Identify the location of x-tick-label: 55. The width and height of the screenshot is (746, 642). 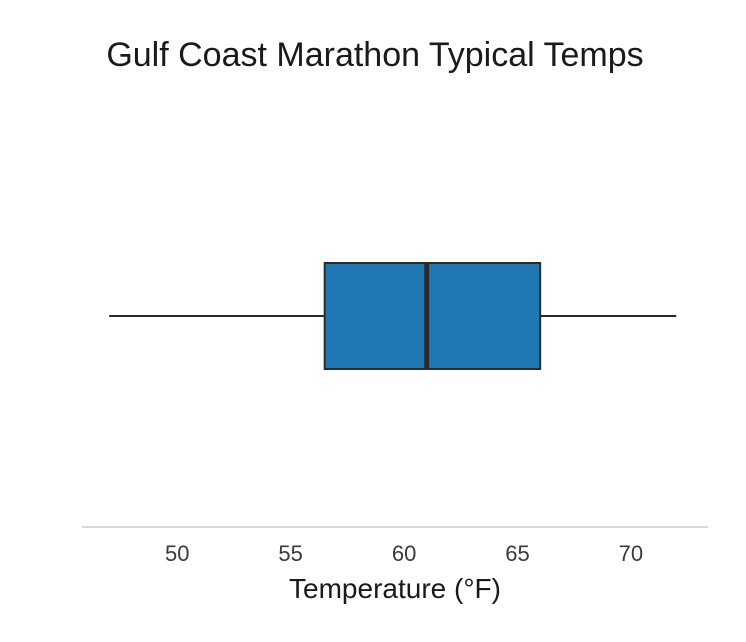
(290, 553).